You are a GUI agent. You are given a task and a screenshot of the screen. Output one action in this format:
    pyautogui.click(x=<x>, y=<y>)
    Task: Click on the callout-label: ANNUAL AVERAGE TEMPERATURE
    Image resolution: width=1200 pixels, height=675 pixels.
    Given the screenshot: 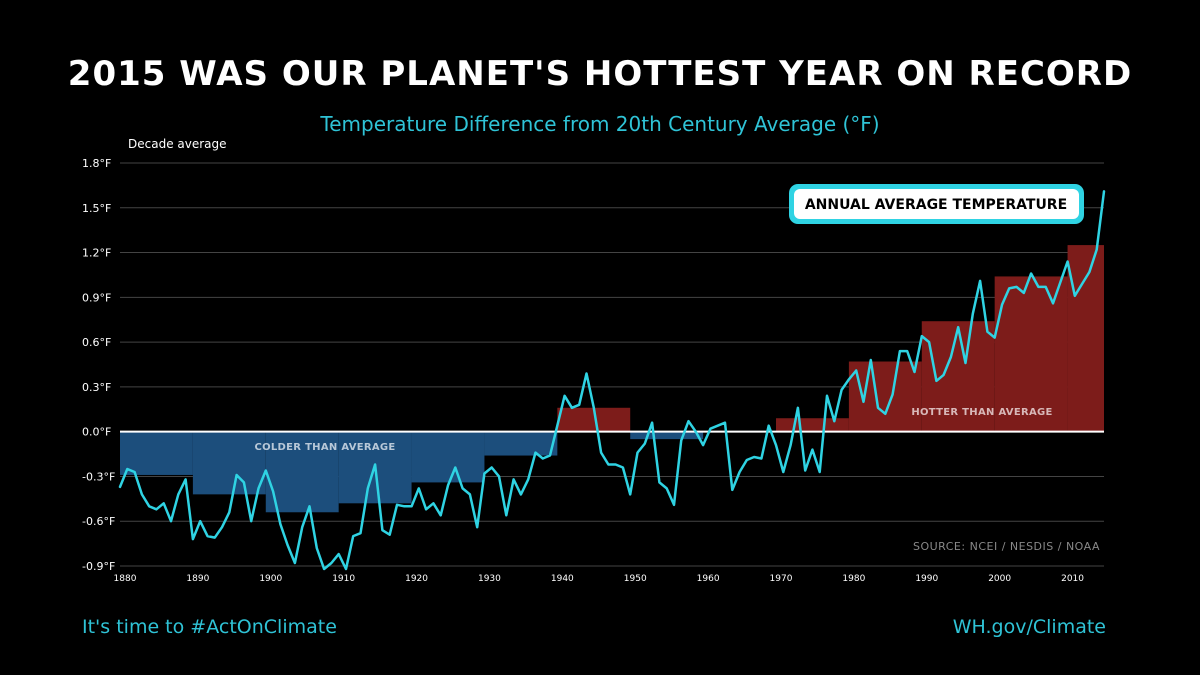 What is the action you would take?
    pyautogui.click(x=936, y=205)
    